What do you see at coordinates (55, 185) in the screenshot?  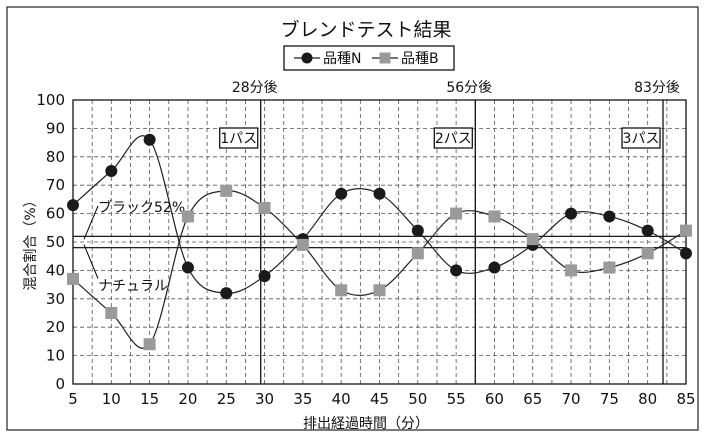 I see `y-tick-label: 70` at bounding box center [55, 185].